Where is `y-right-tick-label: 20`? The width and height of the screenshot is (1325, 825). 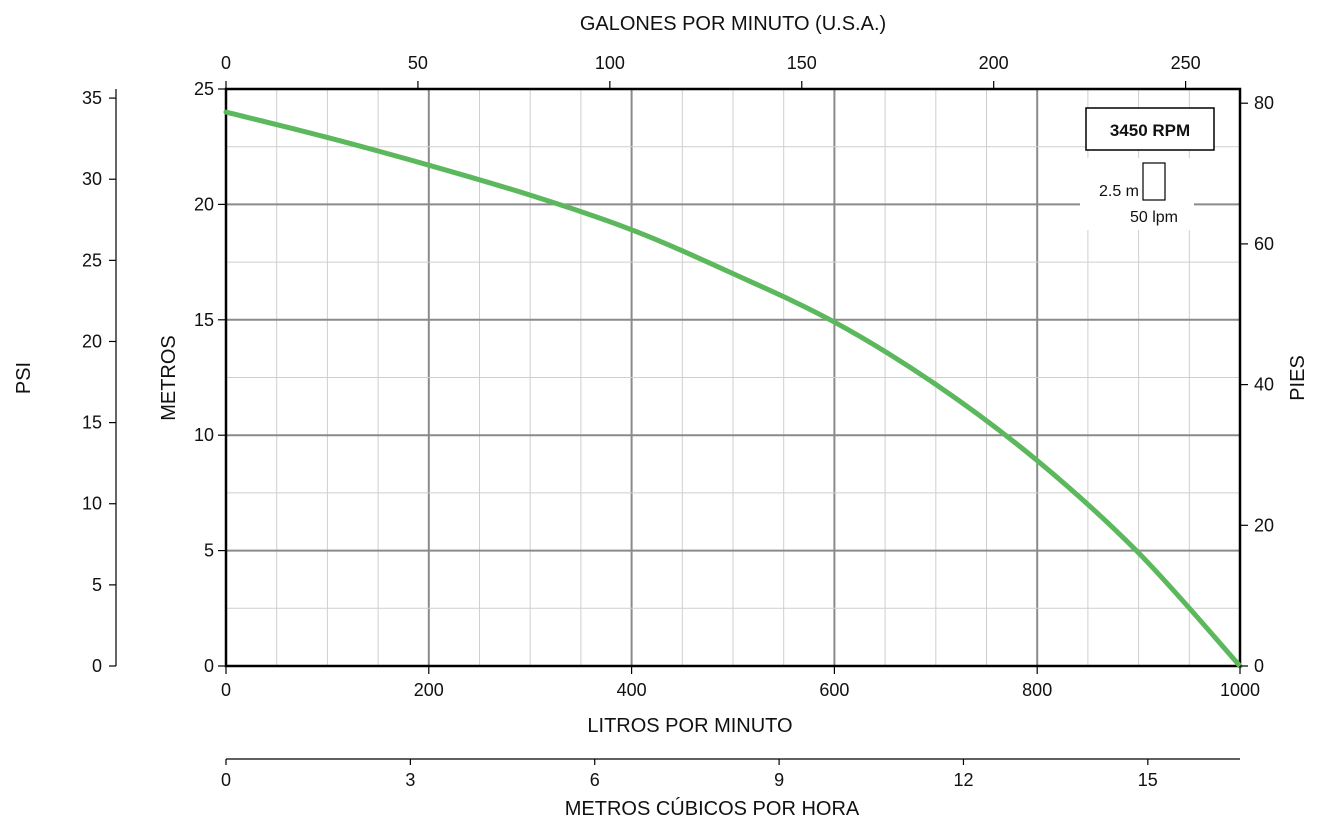
y-right-tick-label: 20 is located at coordinates (1264, 525).